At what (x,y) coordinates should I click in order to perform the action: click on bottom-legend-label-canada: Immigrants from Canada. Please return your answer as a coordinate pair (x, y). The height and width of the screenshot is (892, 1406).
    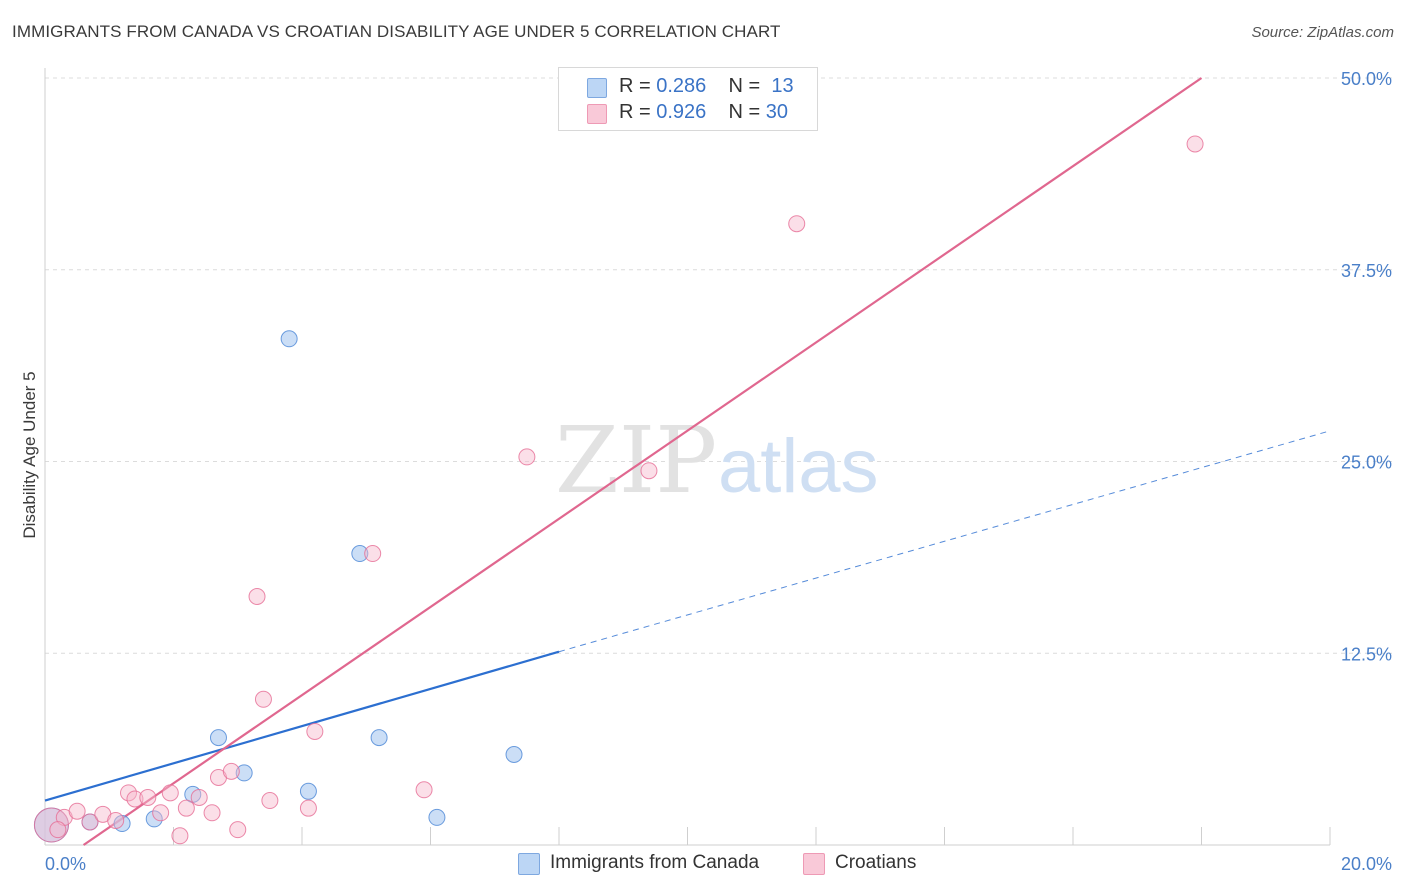
    Looking at the image, I should click on (655, 862).